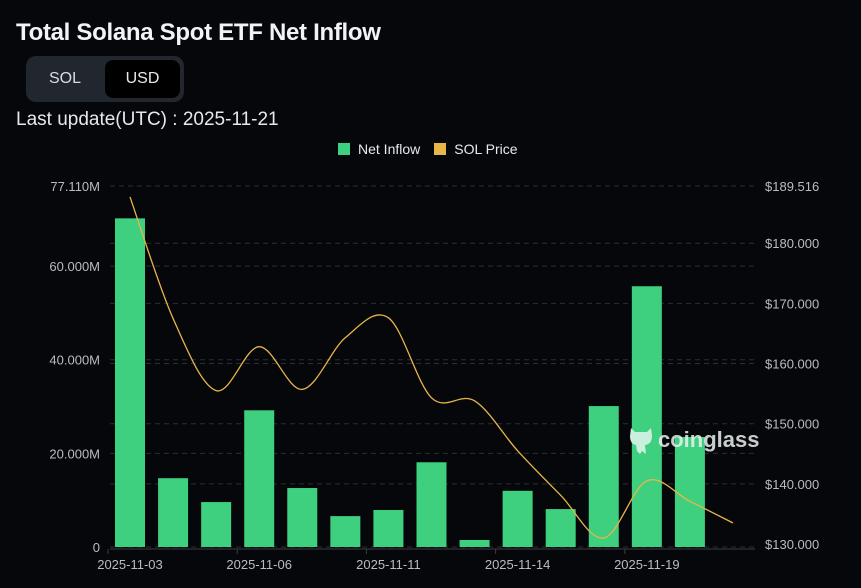 The image size is (861, 588). I want to click on right-tick-label: $189.516, so click(792, 186).